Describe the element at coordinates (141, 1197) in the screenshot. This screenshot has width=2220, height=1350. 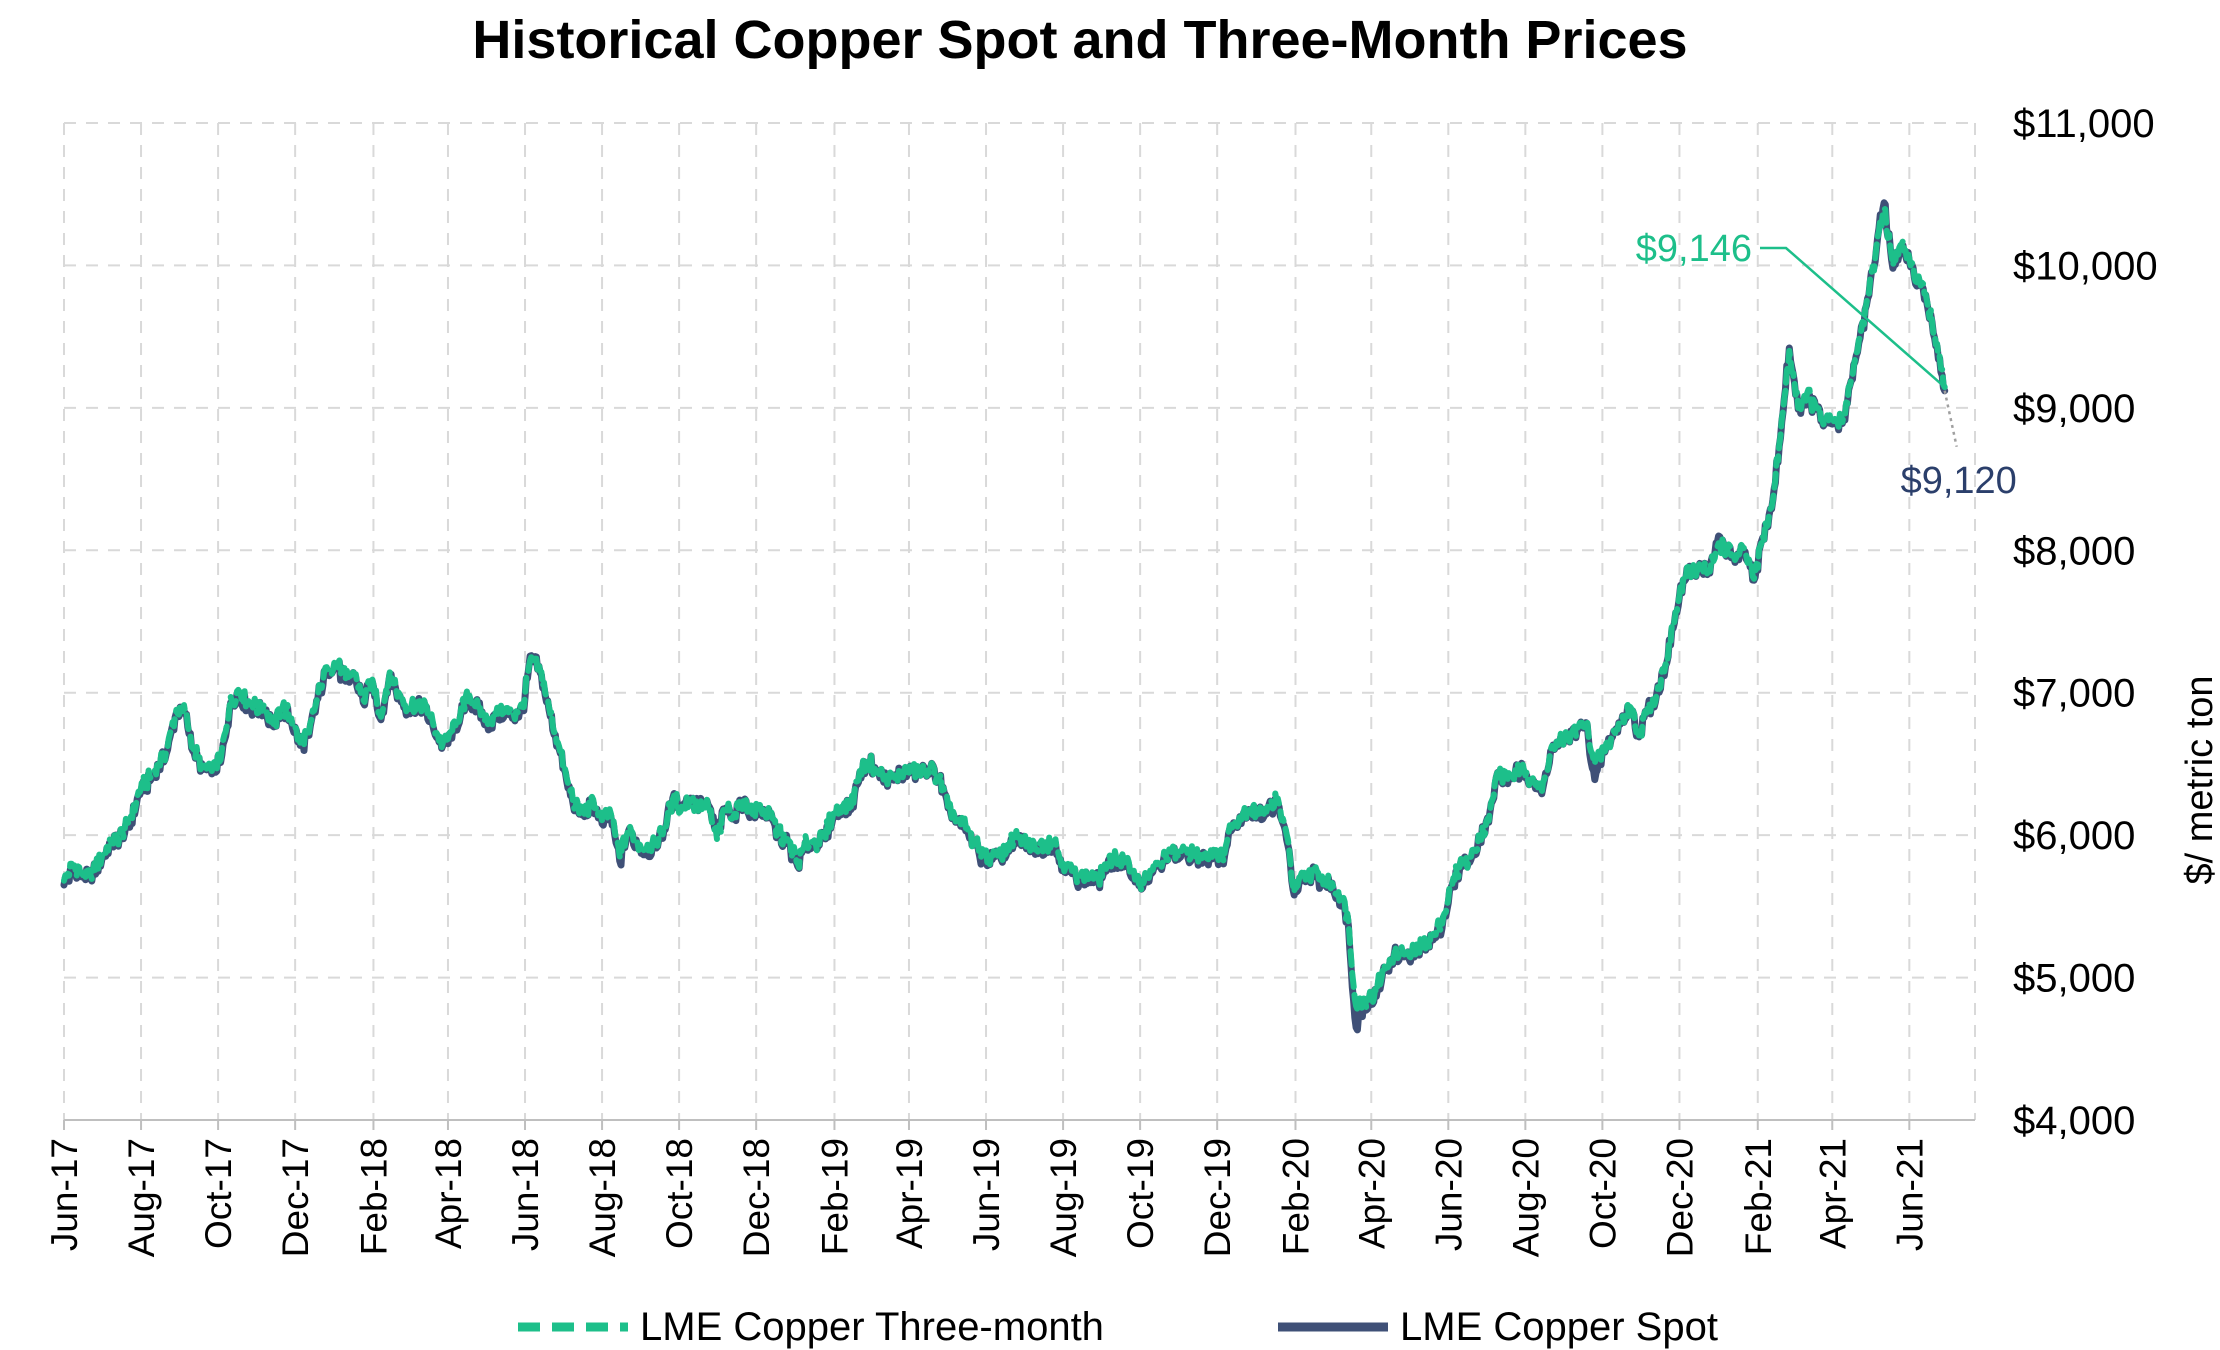
I see `x-tick-label: Aug-17` at that location.